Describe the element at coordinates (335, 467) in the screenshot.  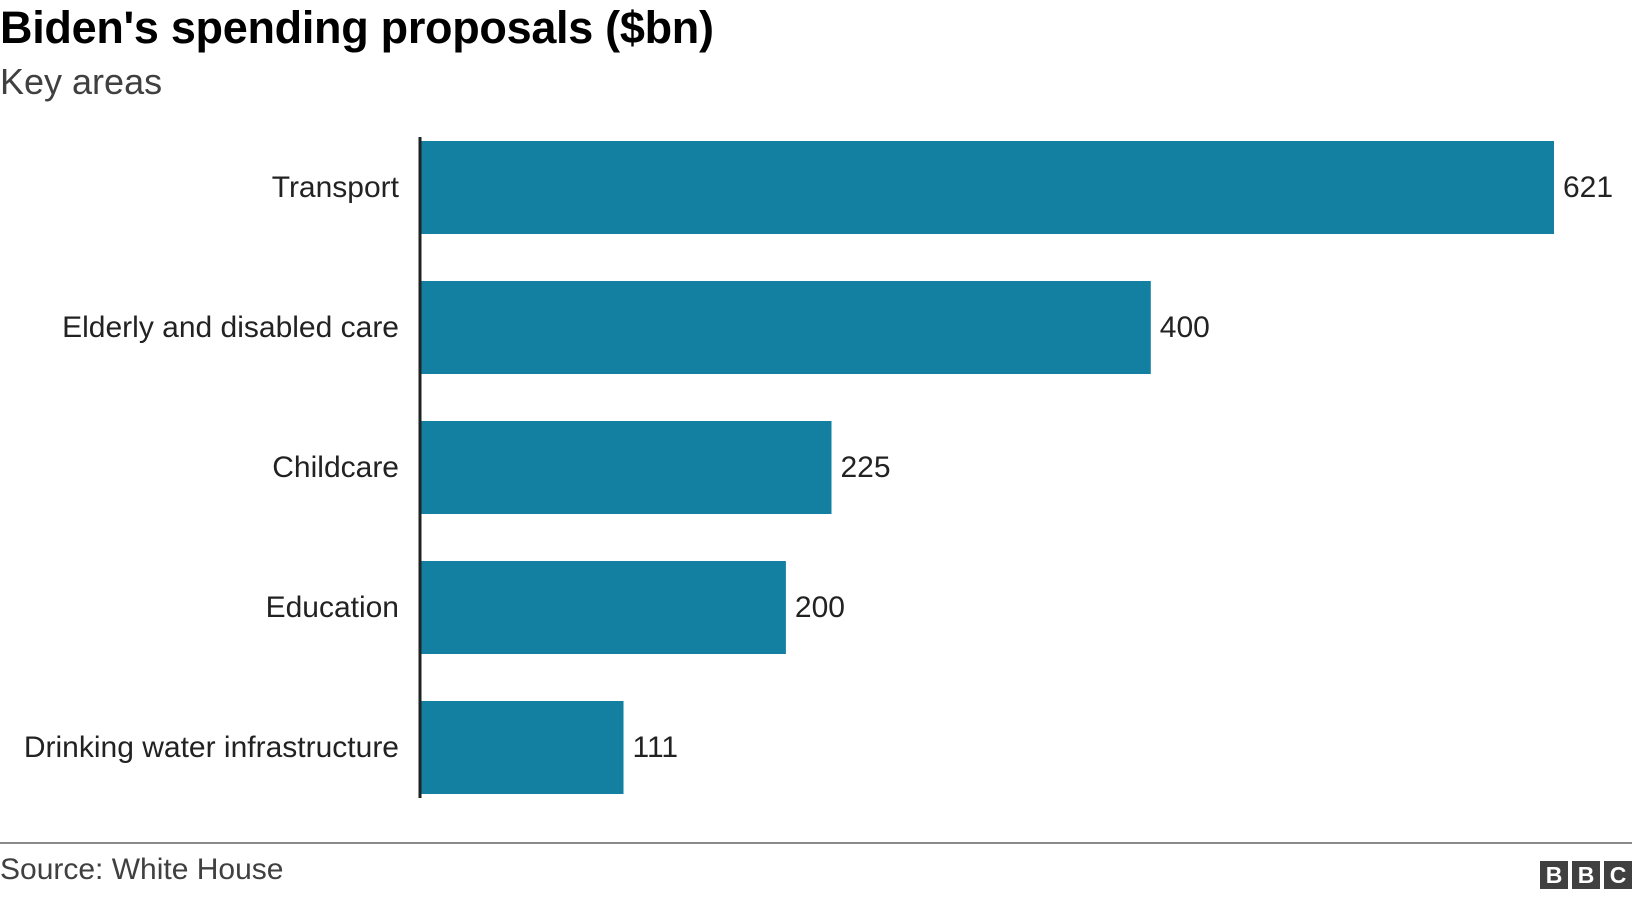
I see `category-label: Childcare` at that location.